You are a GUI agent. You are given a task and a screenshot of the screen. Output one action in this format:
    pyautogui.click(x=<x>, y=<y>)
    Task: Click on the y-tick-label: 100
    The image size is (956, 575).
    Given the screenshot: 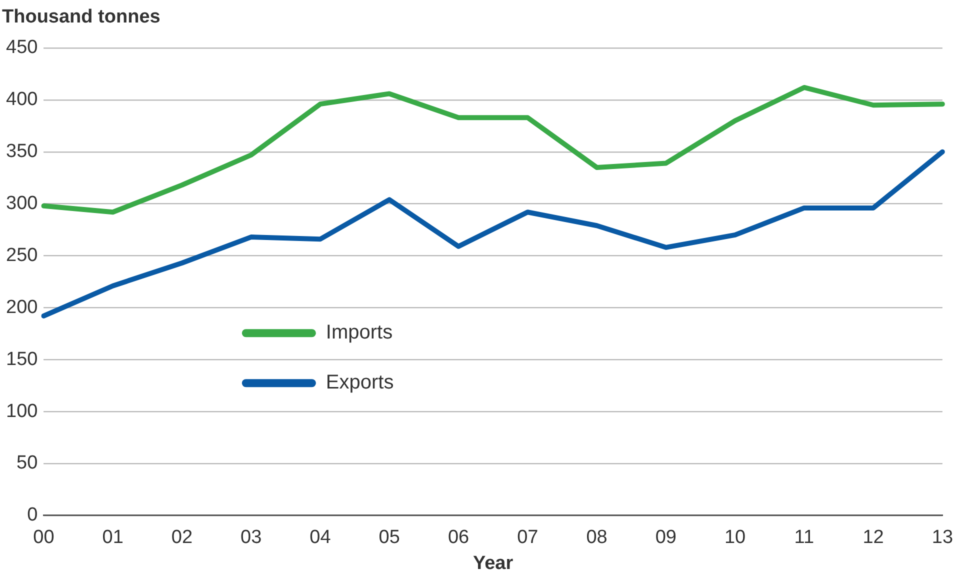 What is the action you would take?
    pyautogui.click(x=22, y=411)
    